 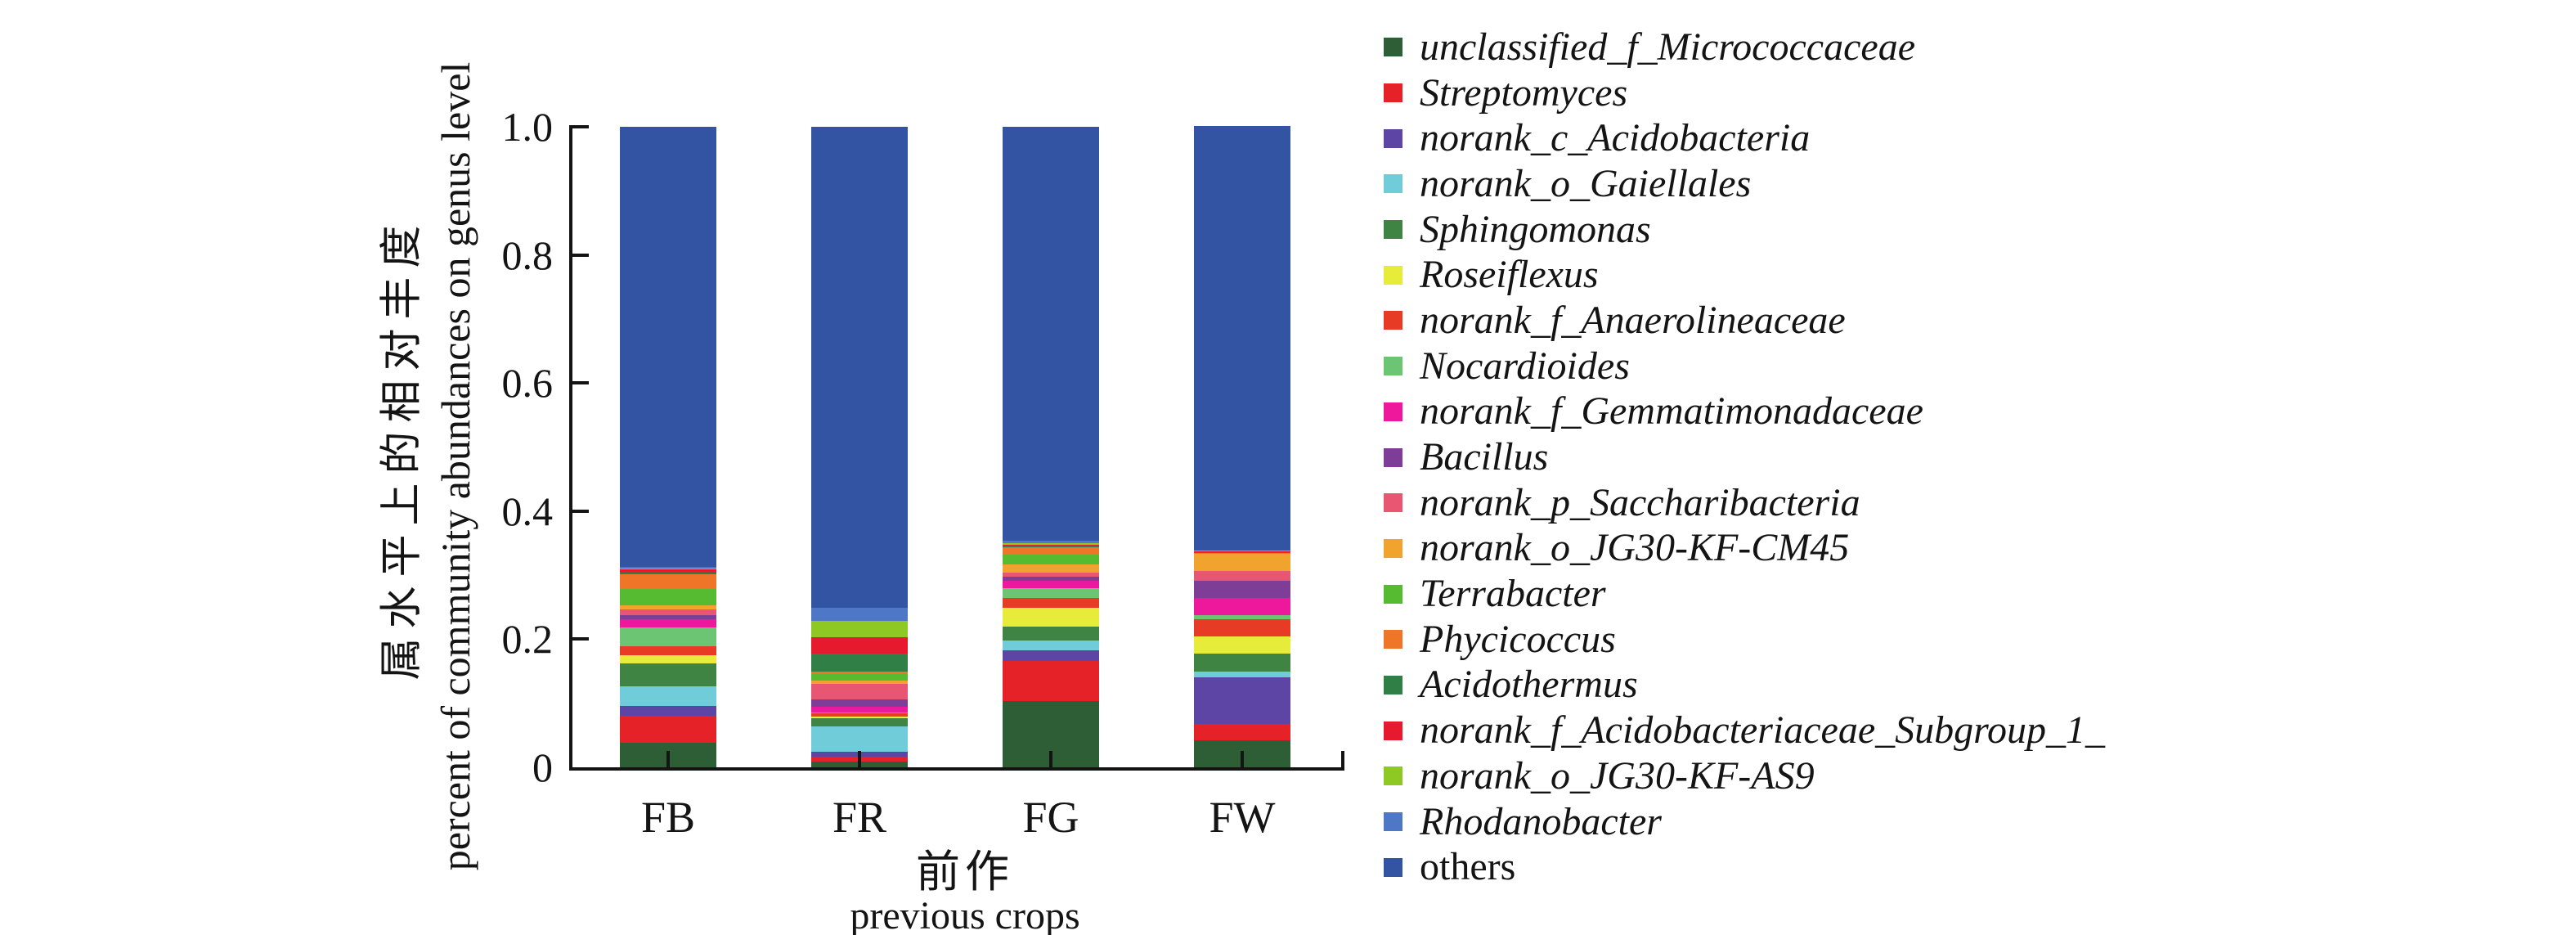 What do you see at coordinates (965, 872) in the screenshot?
I see `x-axis-title-zh: 前作` at bounding box center [965, 872].